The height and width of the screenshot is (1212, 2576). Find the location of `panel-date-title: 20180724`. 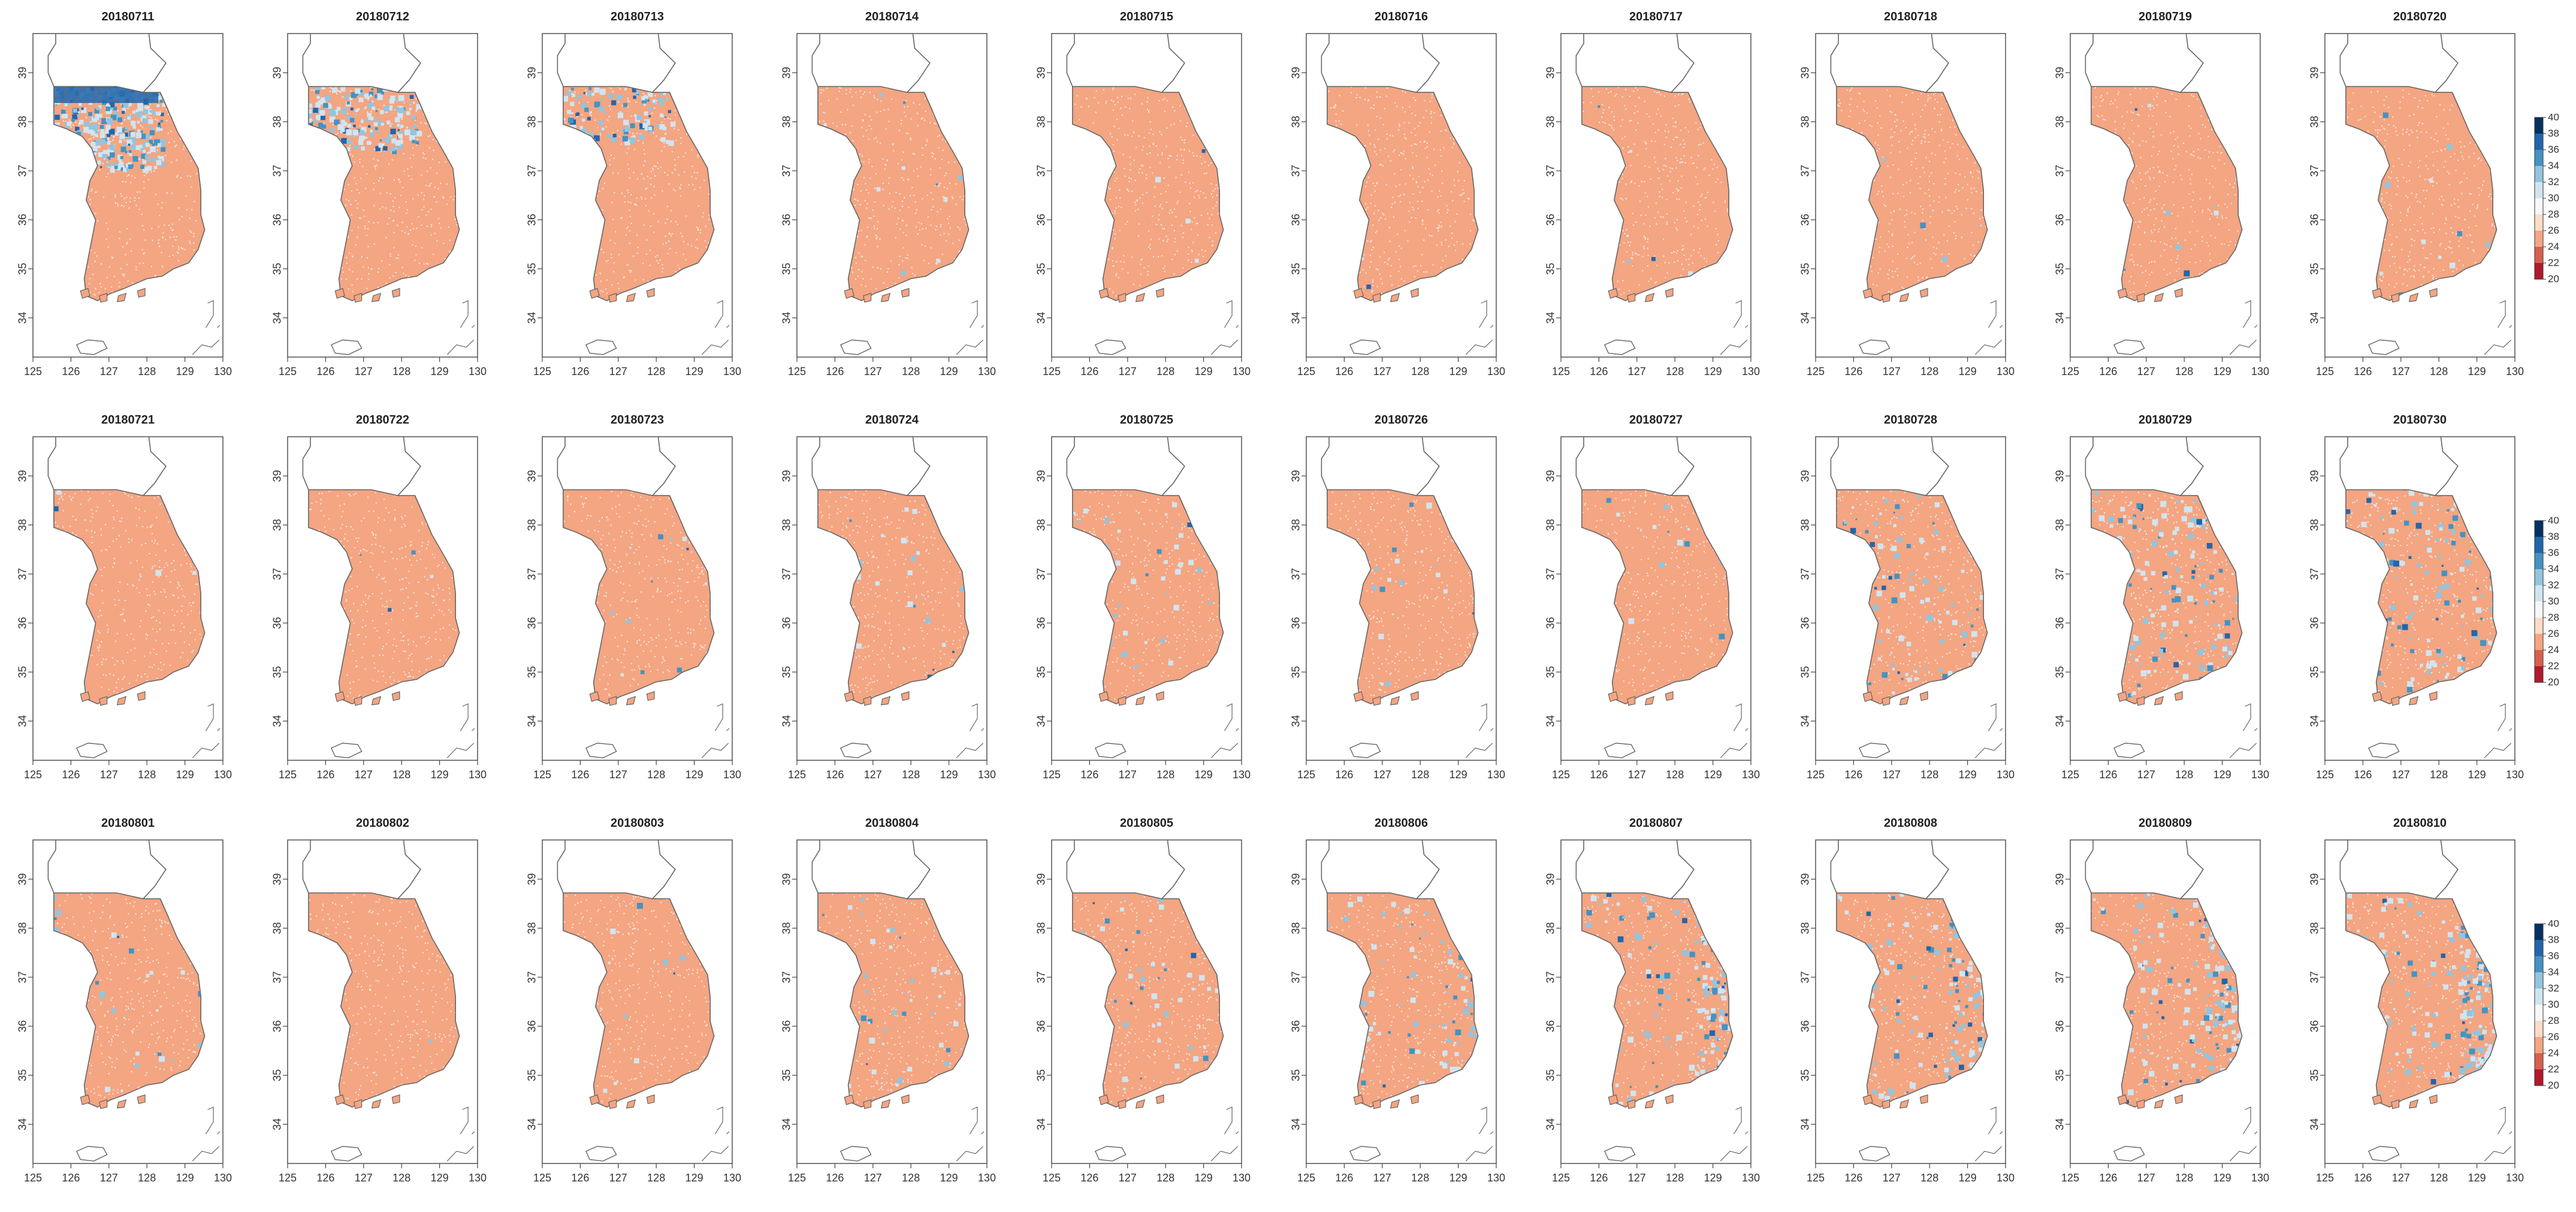

panel-date-title: 20180724 is located at coordinates (892, 420).